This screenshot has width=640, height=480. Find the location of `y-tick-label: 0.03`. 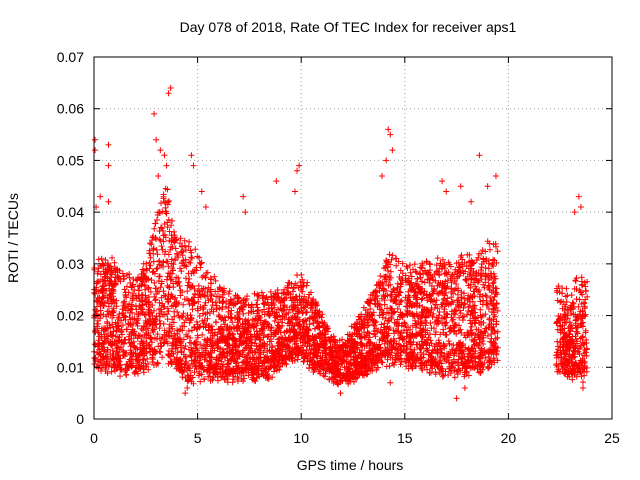

y-tick-label: 0.03 is located at coordinates (70, 264).